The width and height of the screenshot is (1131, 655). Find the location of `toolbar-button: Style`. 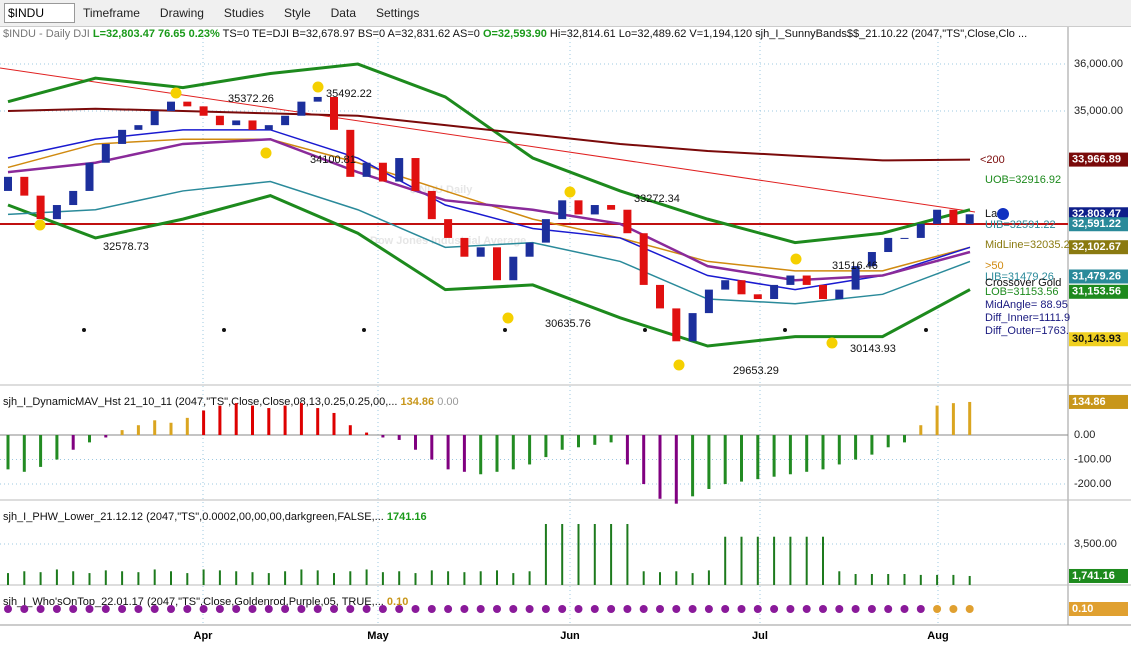

toolbar-button: Style is located at coordinates (297, 13).